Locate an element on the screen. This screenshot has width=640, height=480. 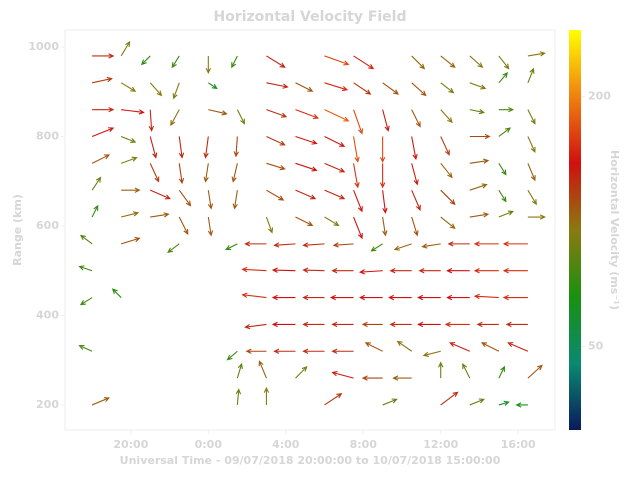
y-tick-label: 1000 is located at coordinates (43, 46).